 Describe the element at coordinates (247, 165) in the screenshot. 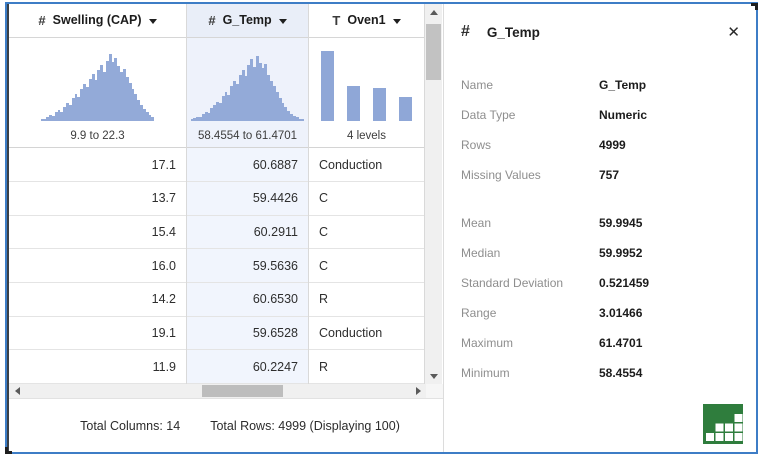

I see `table-cell: 60.6887` at that location.